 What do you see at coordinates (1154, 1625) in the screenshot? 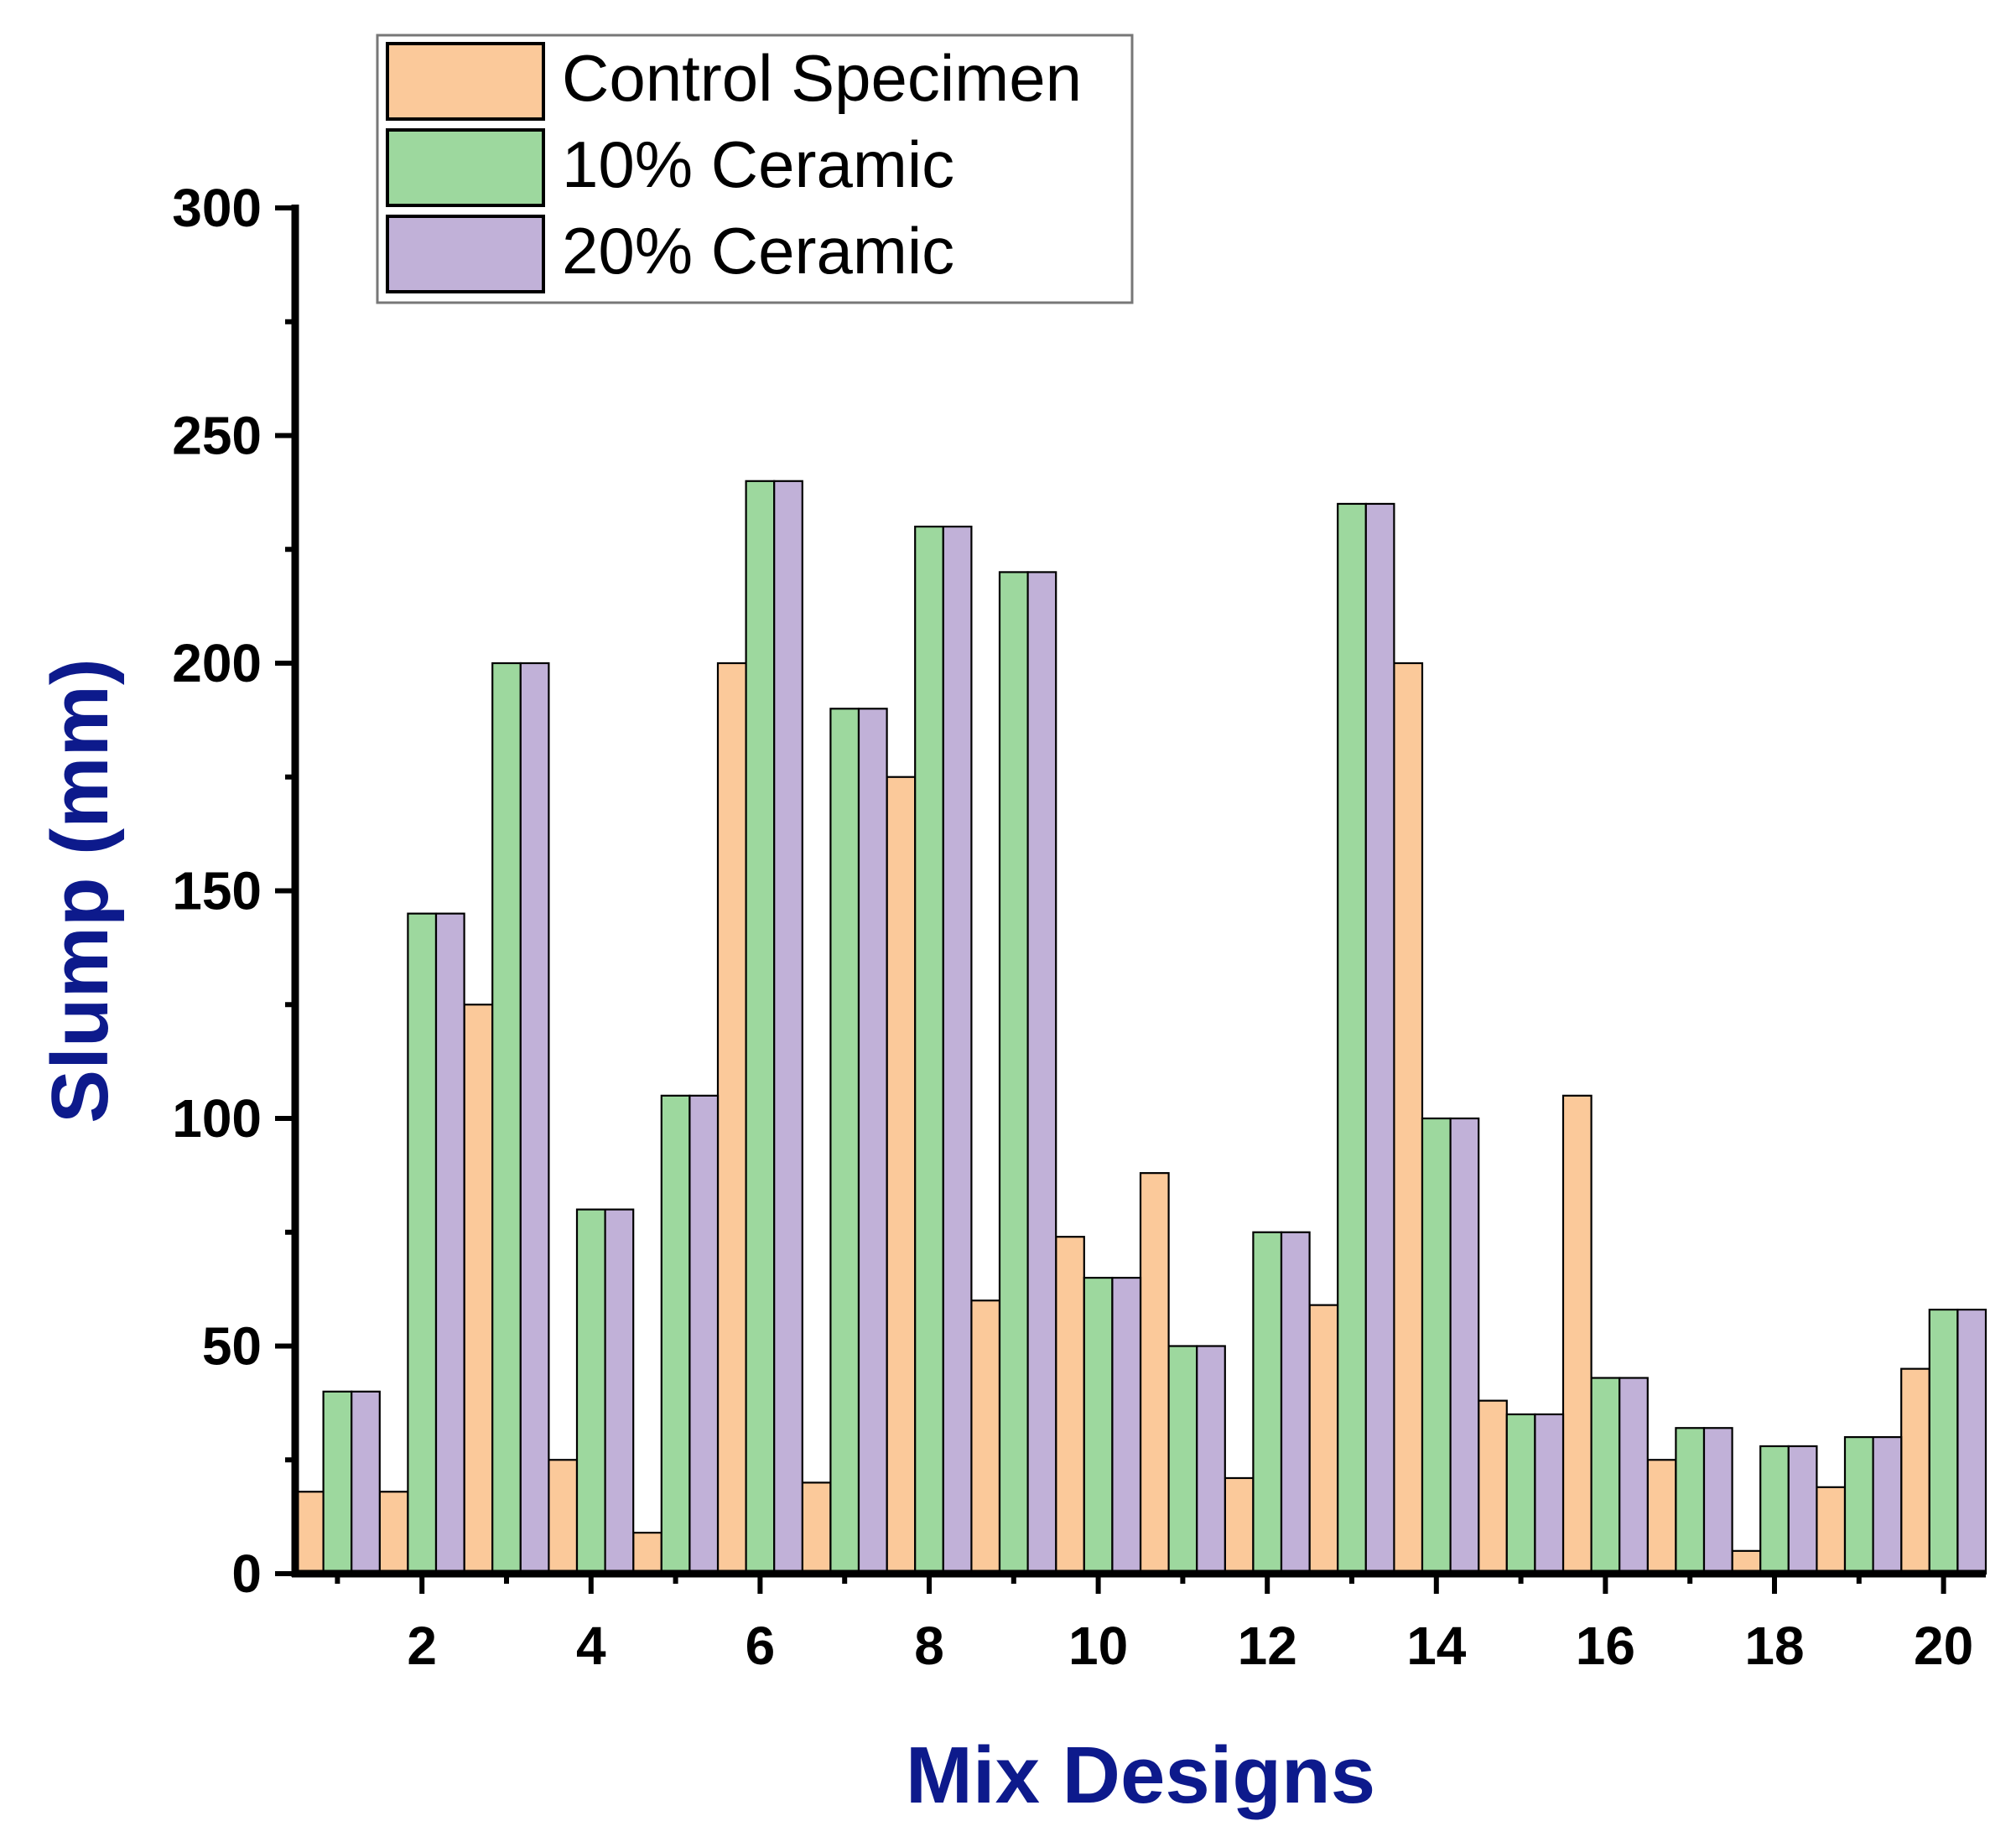
I see `x-axis-ticks: 2 4 6 8 10 12 14 16 18 20` at bounding box center [1154, 1625].